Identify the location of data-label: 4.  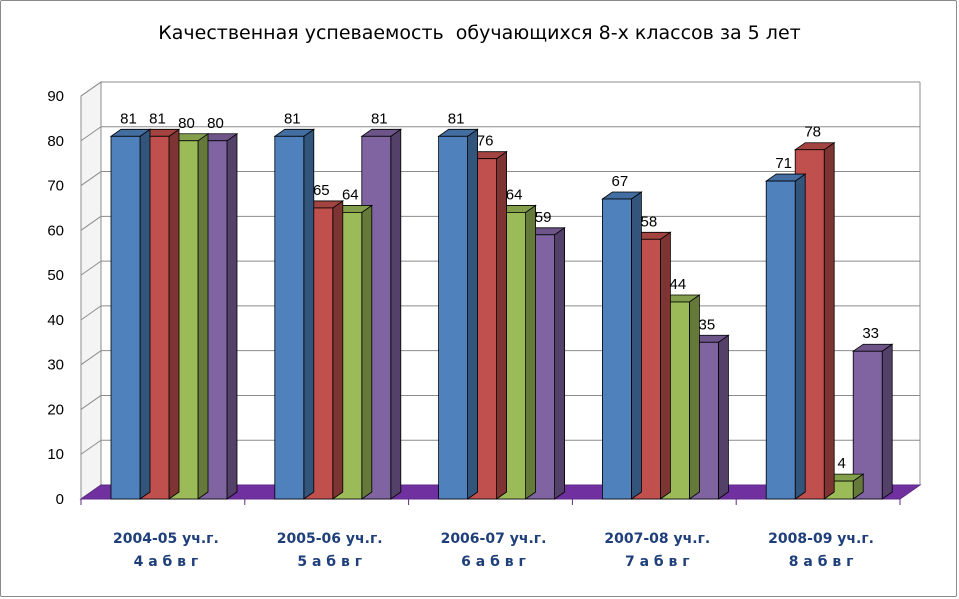
(842, 463).